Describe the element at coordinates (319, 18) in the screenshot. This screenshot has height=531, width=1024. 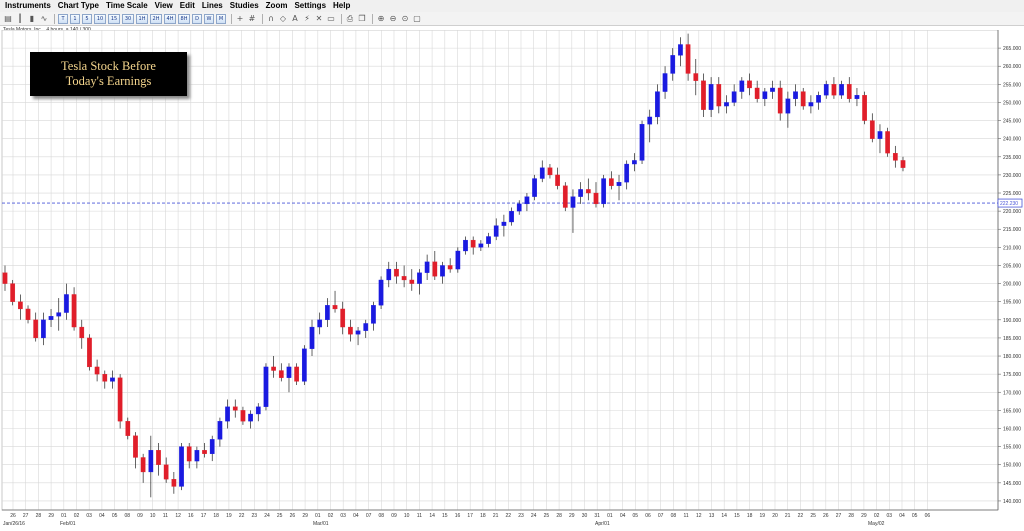
I see `delete-icon: ✕` at that location.